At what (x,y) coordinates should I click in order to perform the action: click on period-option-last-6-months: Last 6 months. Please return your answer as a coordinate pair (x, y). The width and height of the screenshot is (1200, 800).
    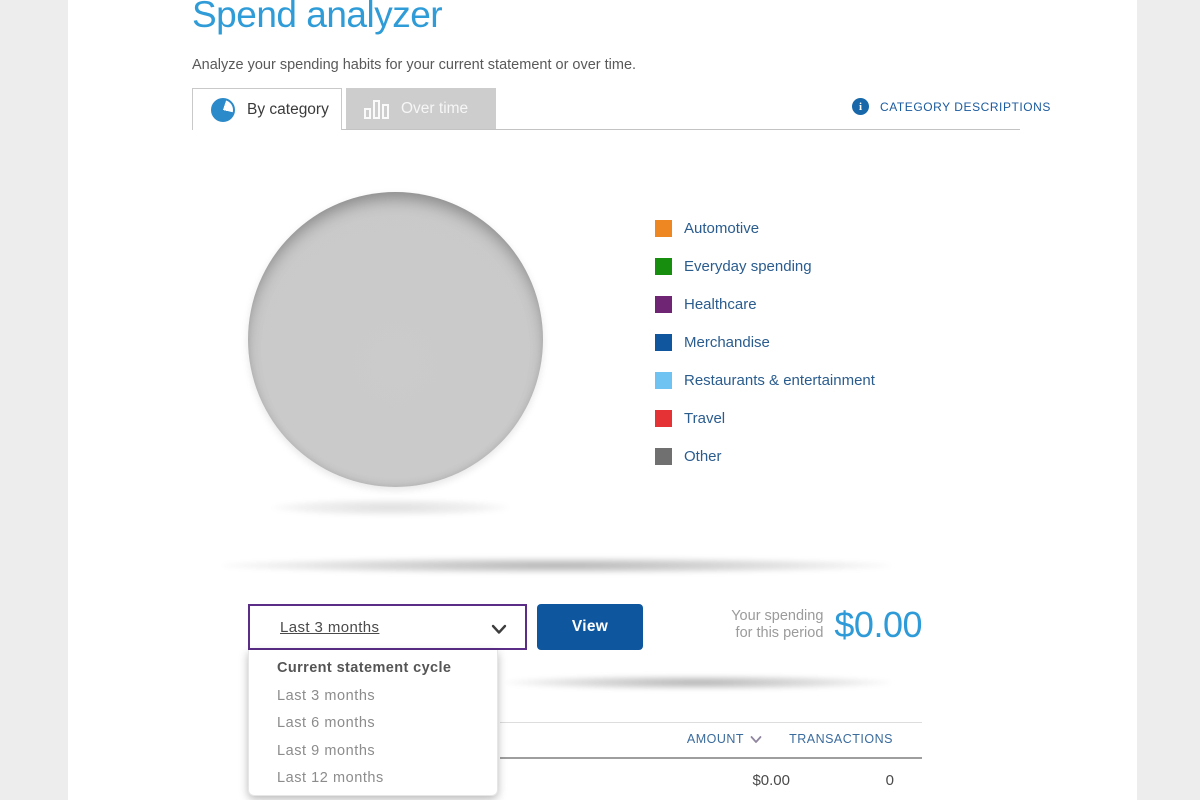
    Looking at the image, I should click on (326, 723).